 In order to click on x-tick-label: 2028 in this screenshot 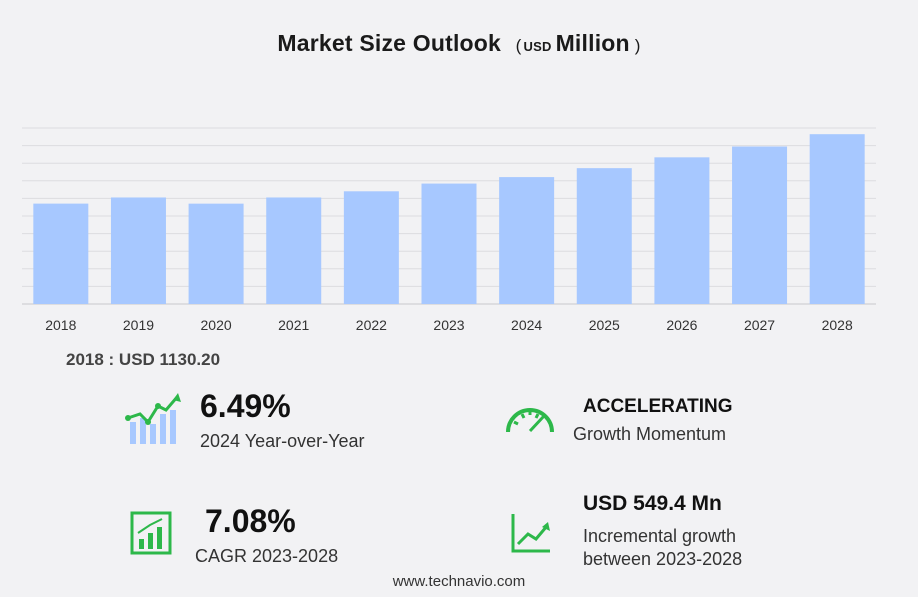, I will do `click(837, 325)`.